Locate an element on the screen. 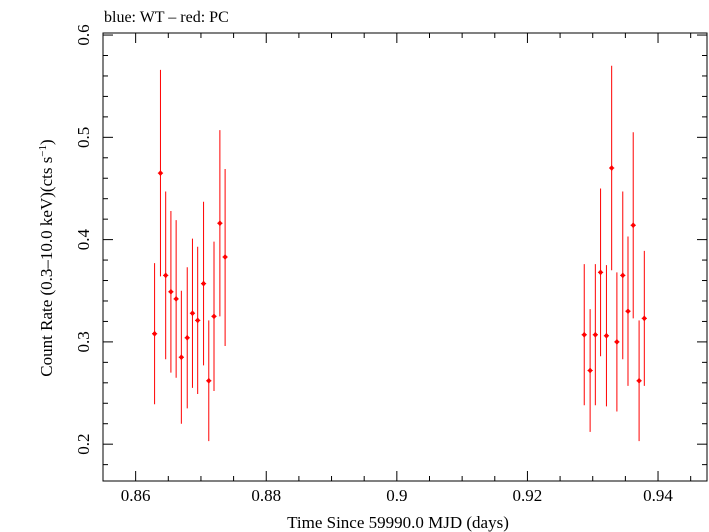 The image size is (709, 532). x-tick-label: 0.88 is located at coordinates (266, 495).